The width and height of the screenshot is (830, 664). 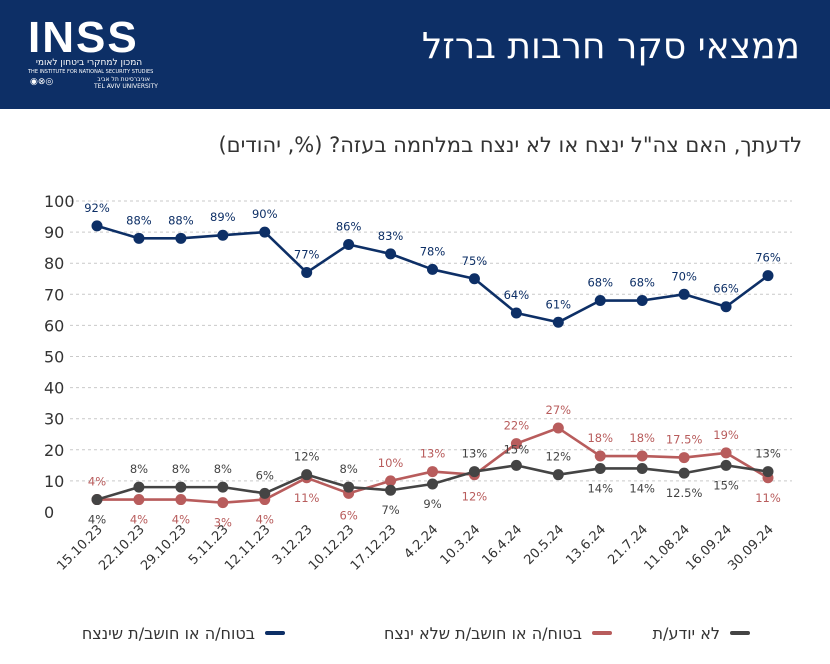 I want to click on data-label: 90%, so click(x=265, y=214).